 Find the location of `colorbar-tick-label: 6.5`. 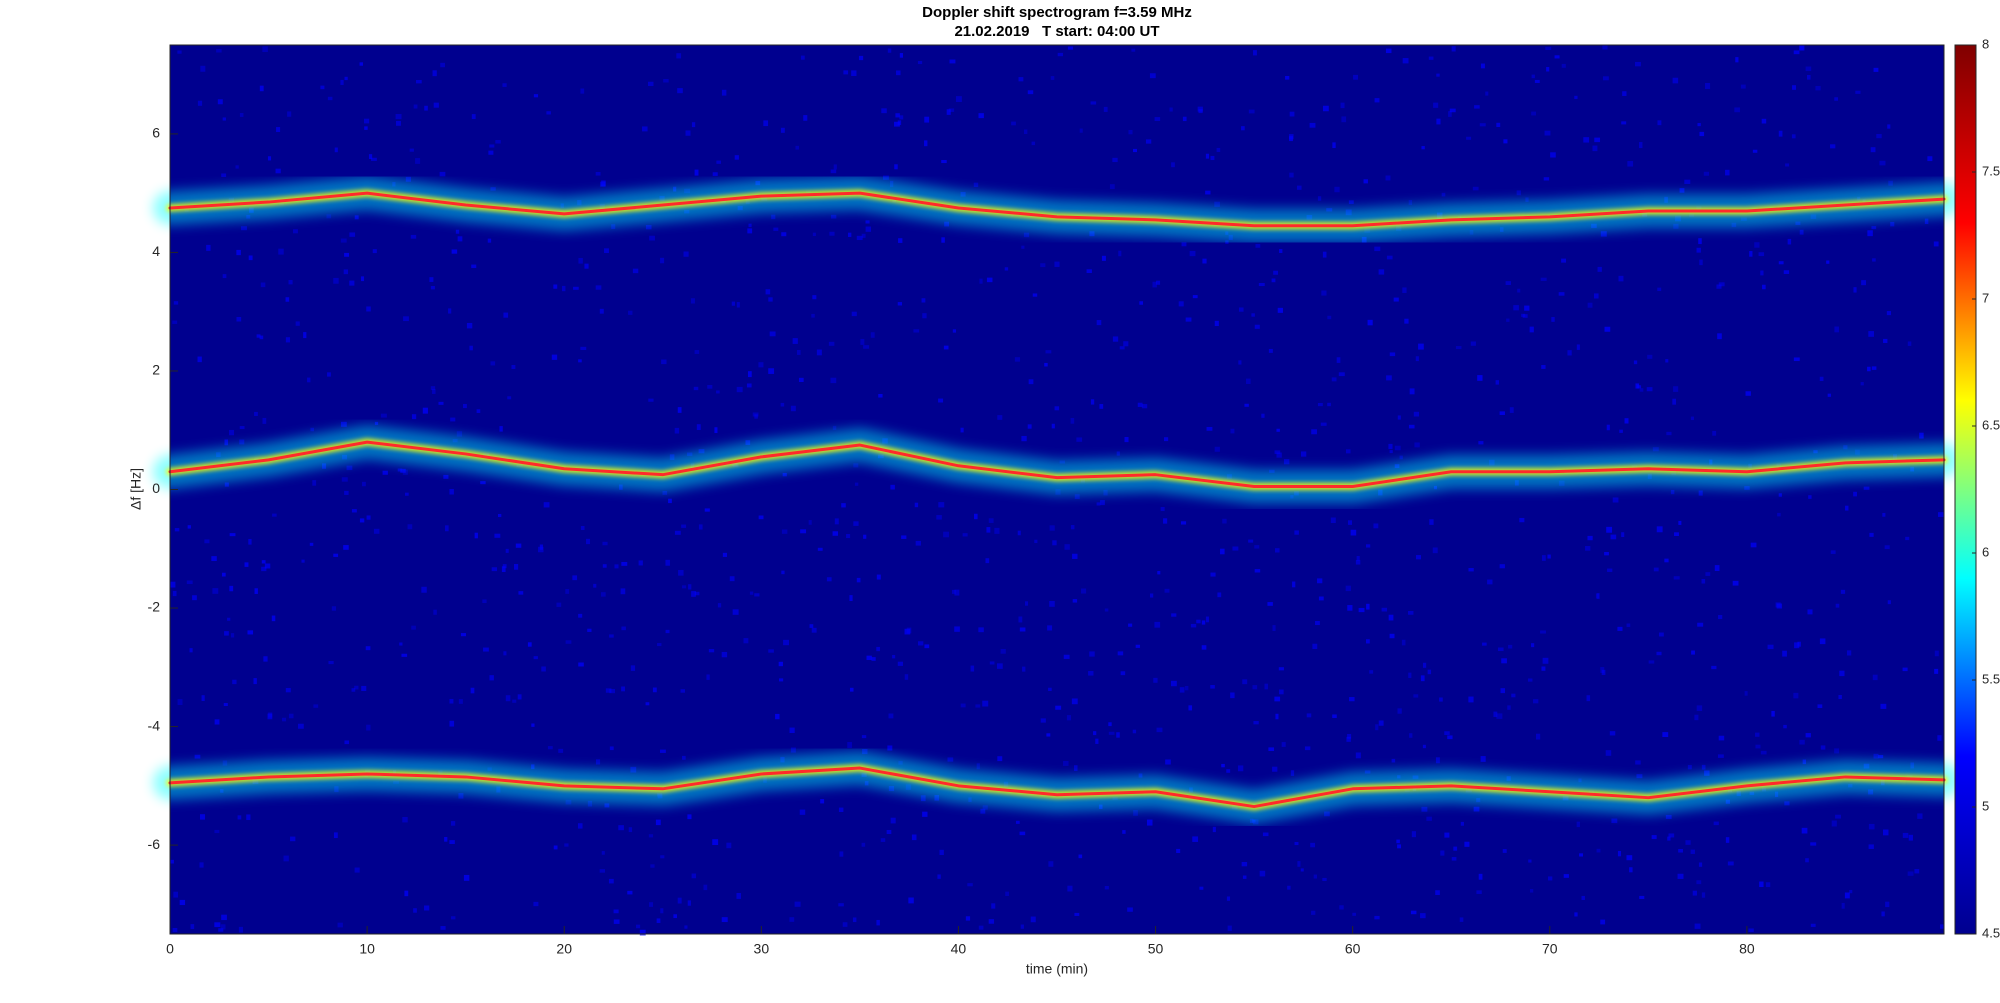

colorbar-tick-label: 6.5 is located at coordinates (1991, 424).